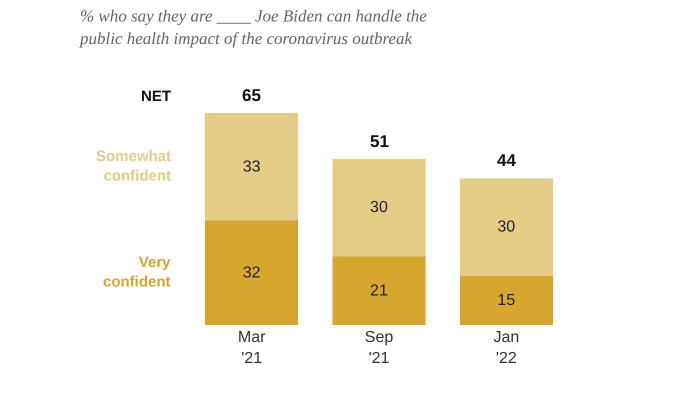 This screenshot has width=681, height=394. I want to click on data-label: 32, so click(251, 273).